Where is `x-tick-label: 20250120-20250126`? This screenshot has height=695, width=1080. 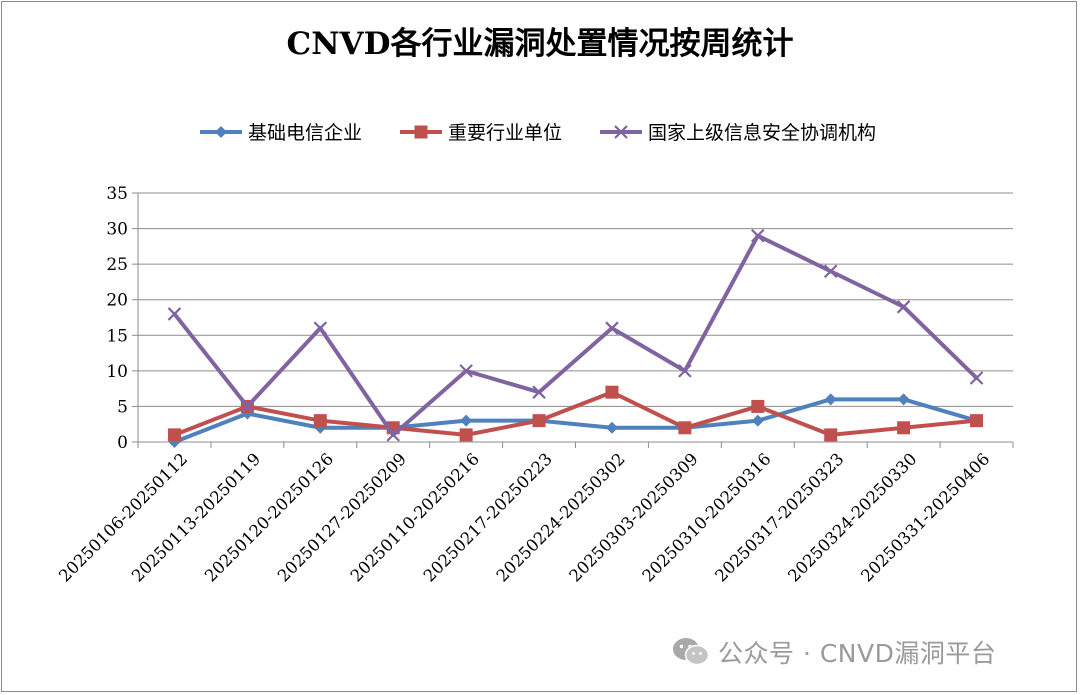
x-tick-label: 20250120-20250126 is located at coordinates (269, 517).